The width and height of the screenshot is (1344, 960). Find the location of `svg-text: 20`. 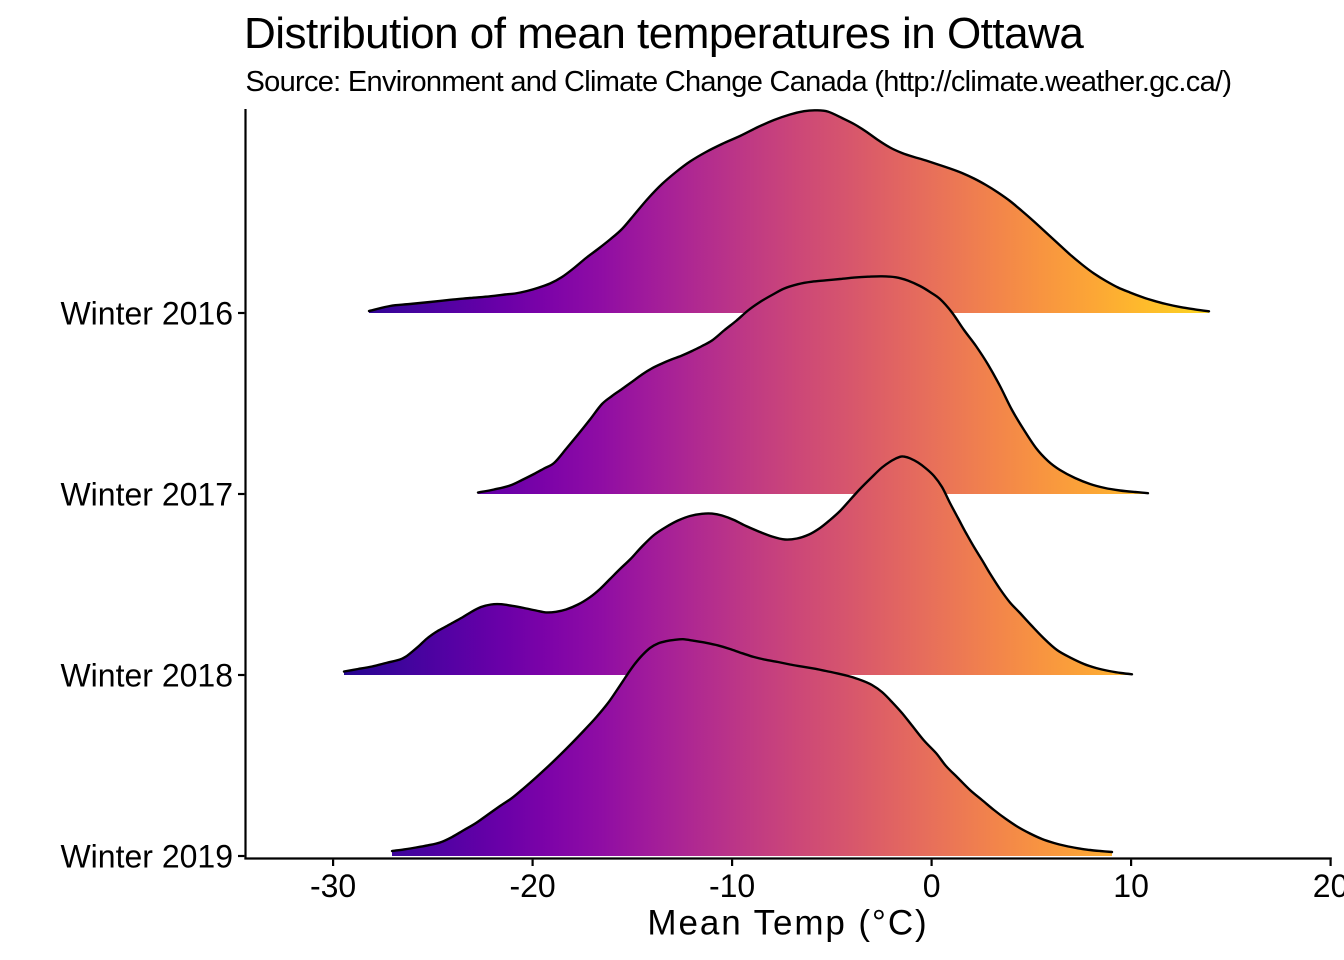

svg-text: 20 is located at coordinates (1328, 886).